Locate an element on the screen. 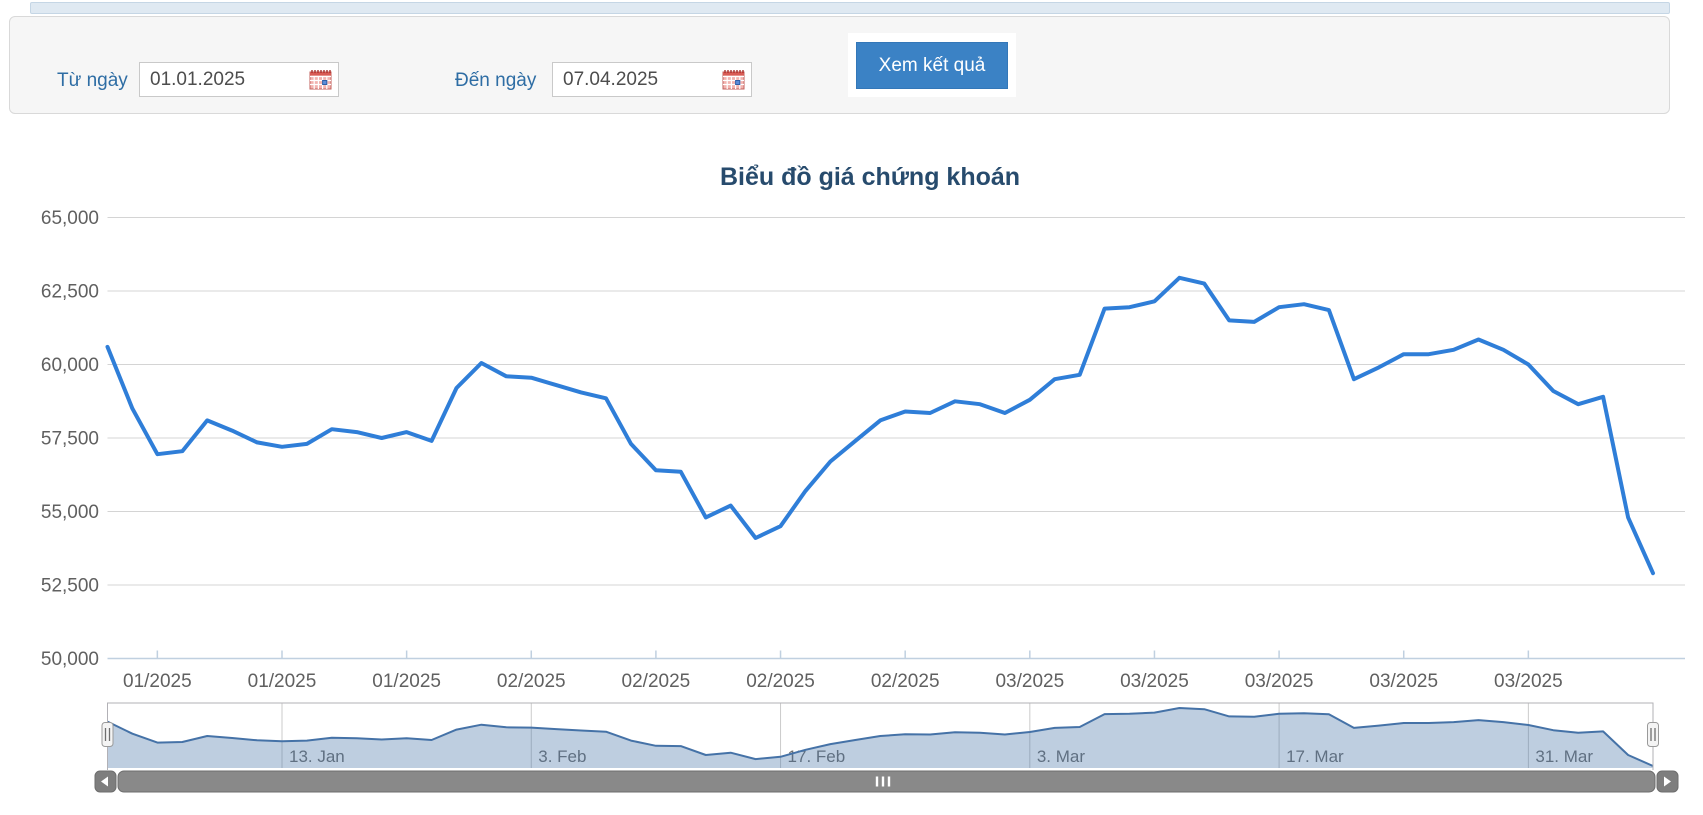 The image size is (1703, 815). from-date-field: 01.01.2025 is located at coordinates (239, 79).